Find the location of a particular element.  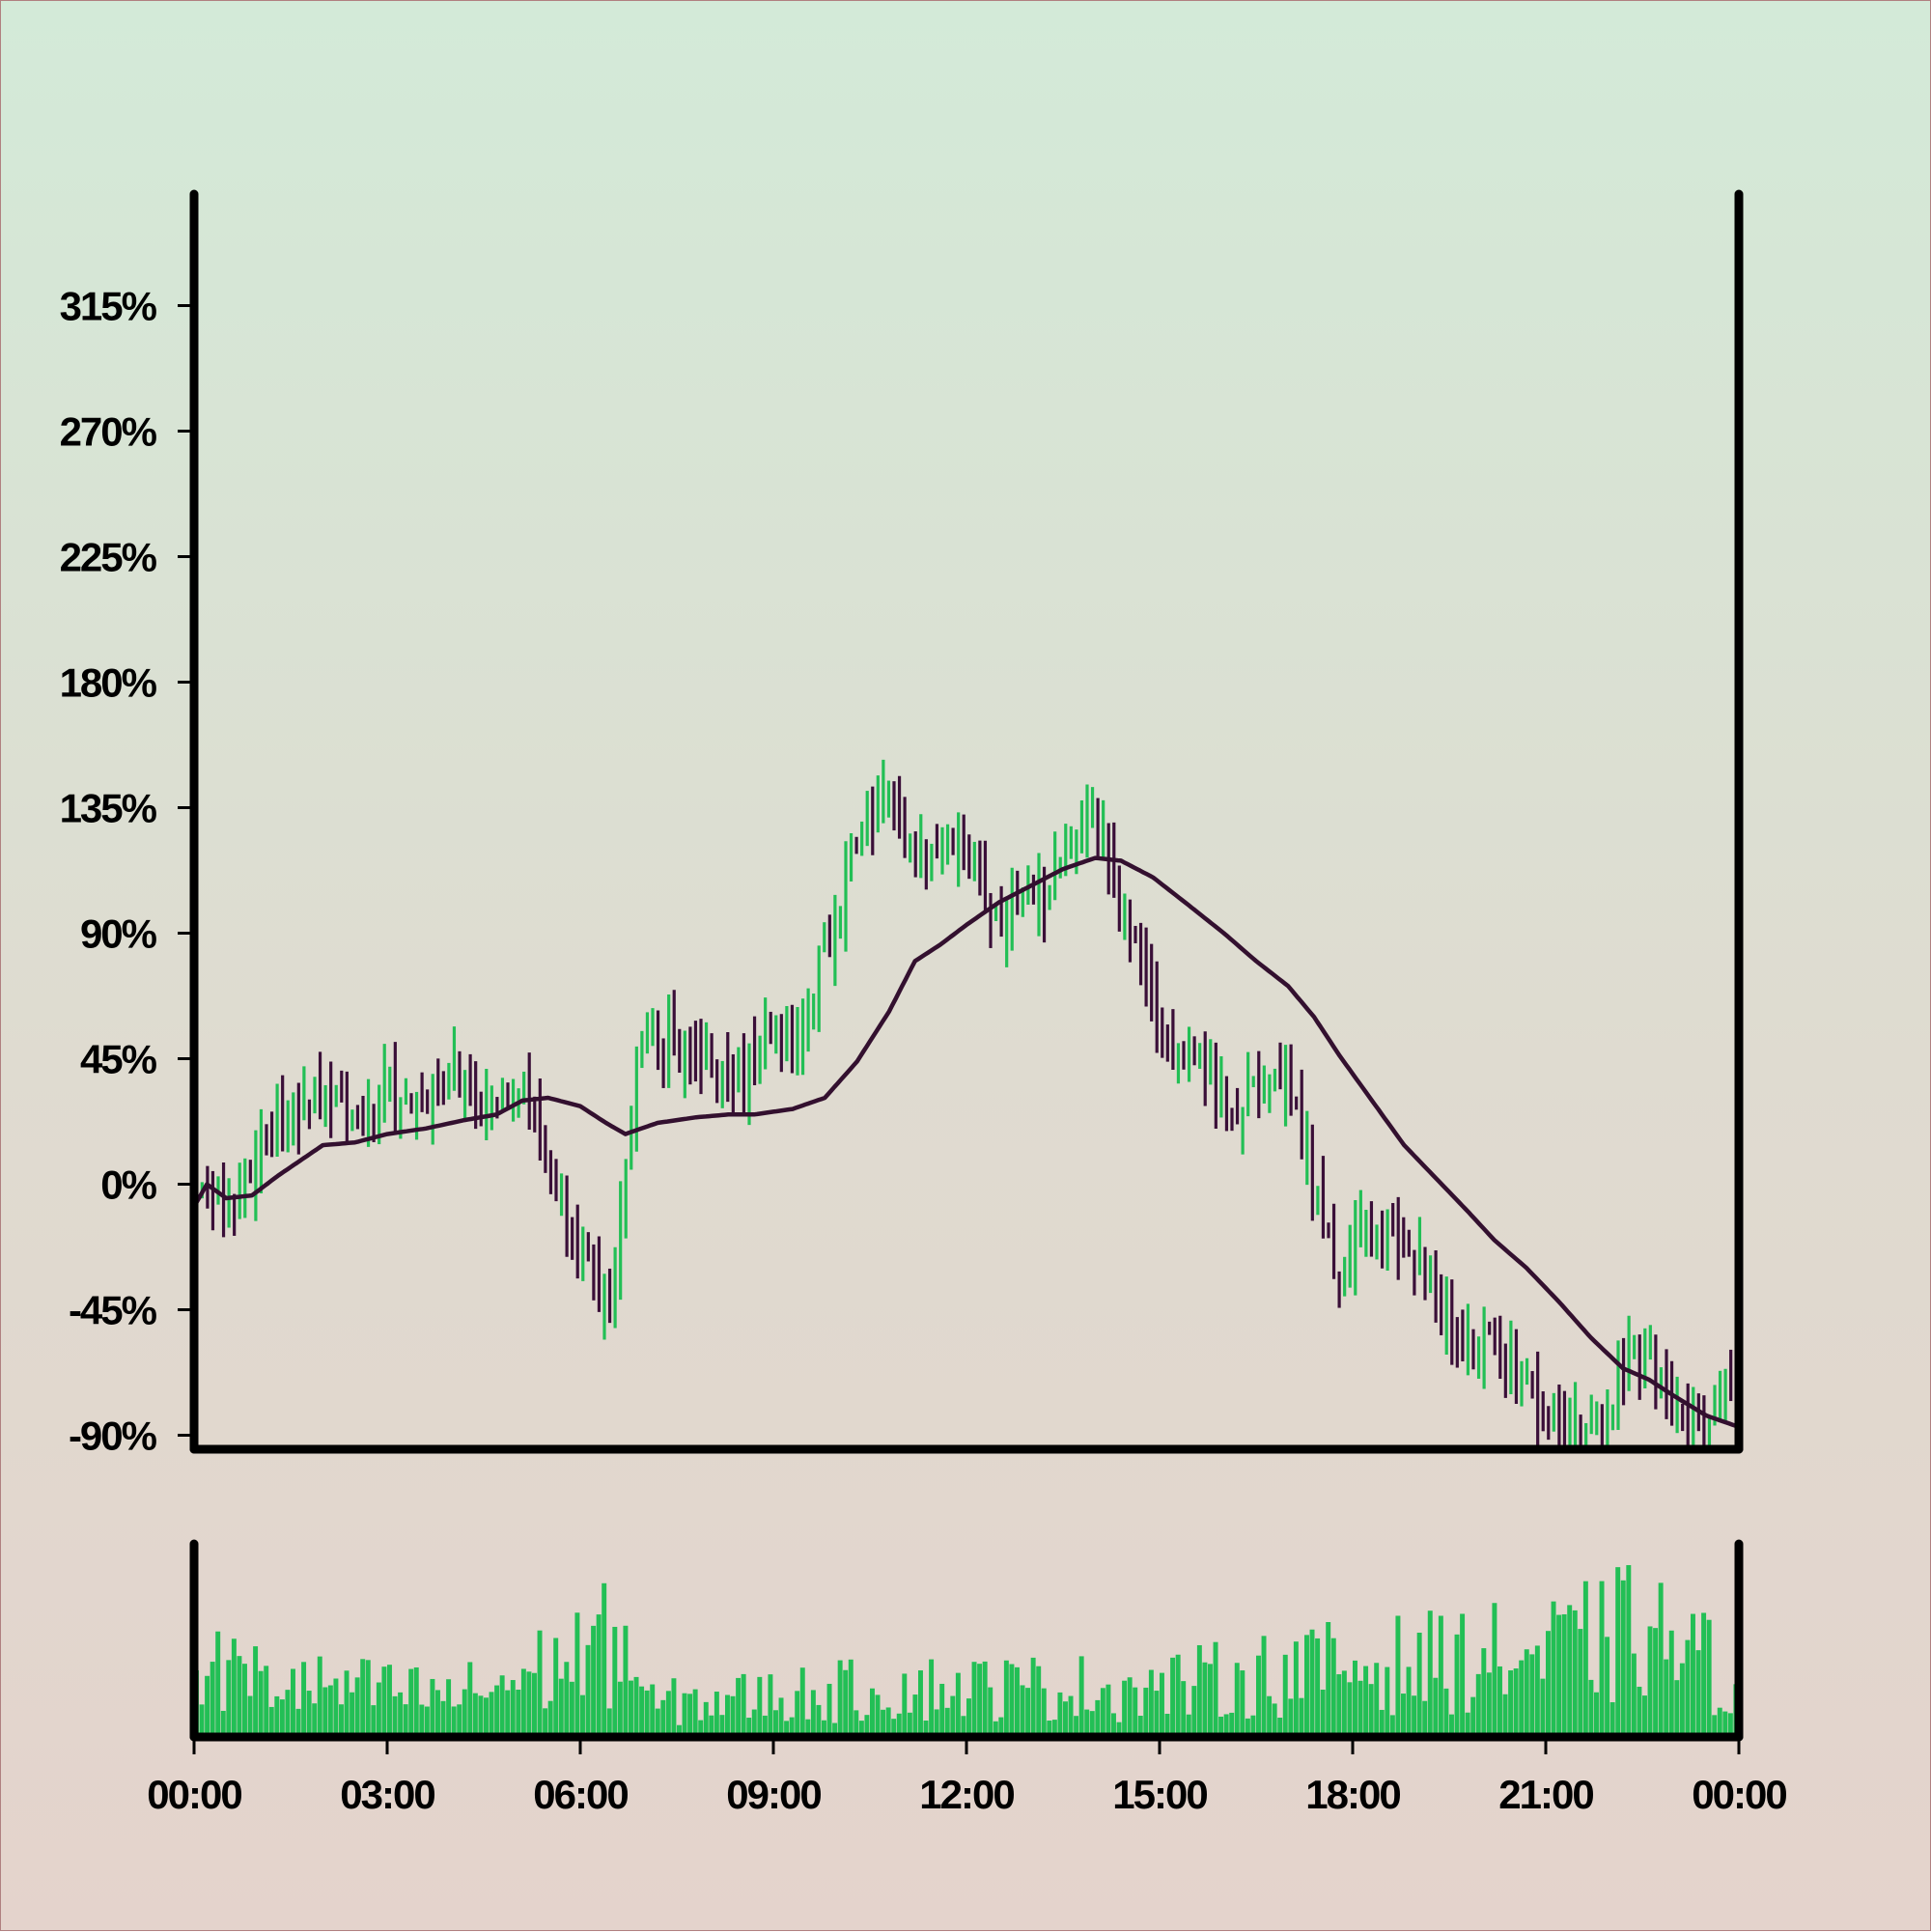

y-tick-label: 315% is located at coordinates (108, 307).